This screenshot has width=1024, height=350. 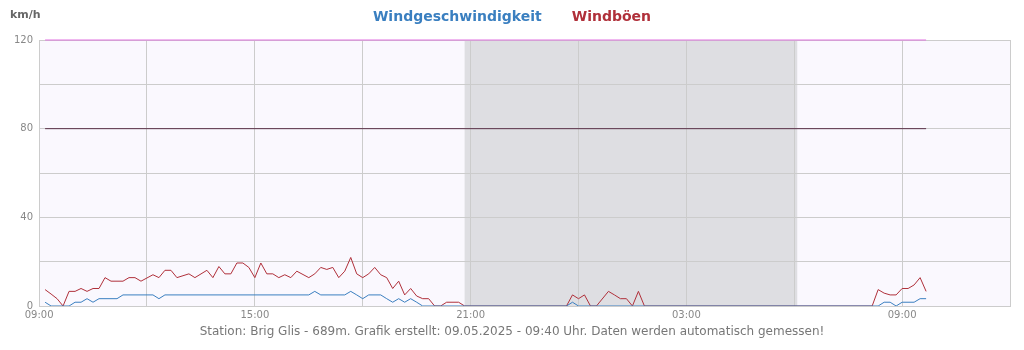 I want to click on y-tick-label: 40, so click(x=27, y=216).